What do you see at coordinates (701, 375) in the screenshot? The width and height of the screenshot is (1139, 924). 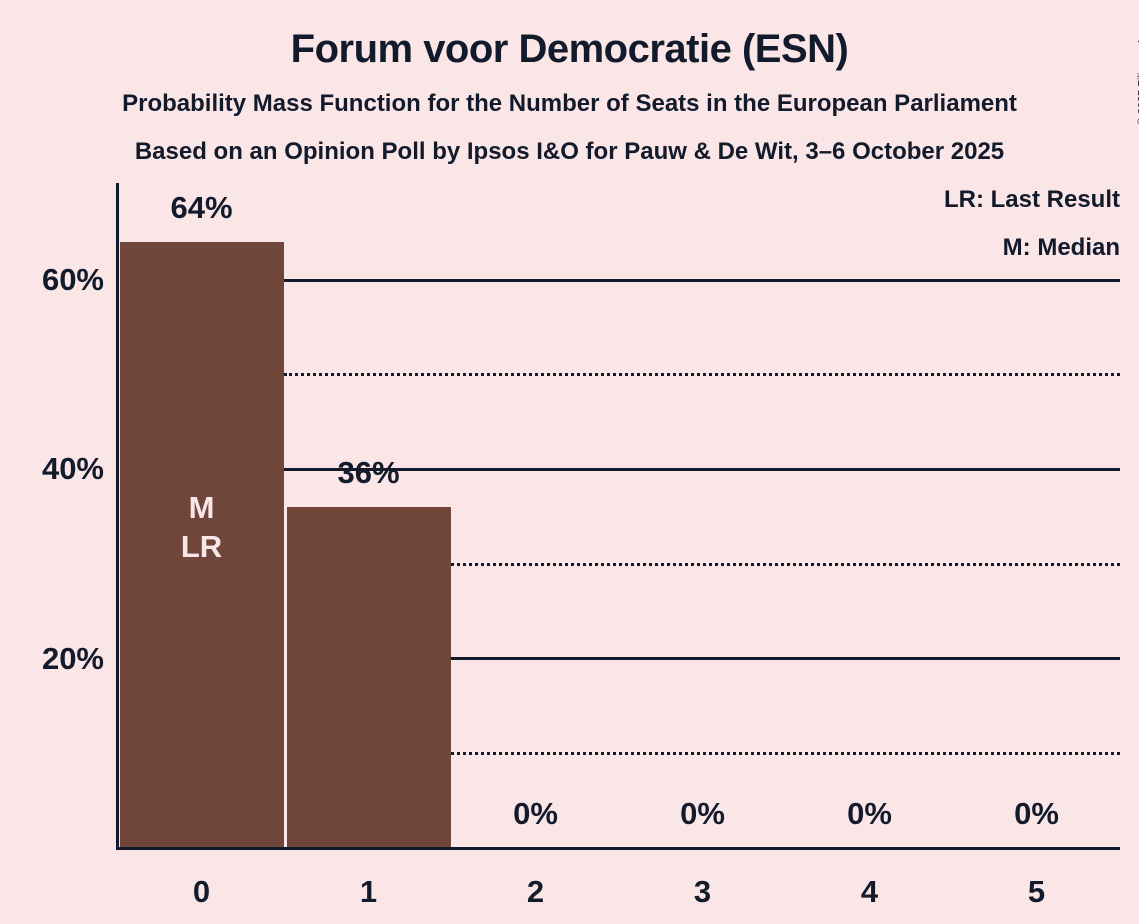 I see `gridline-50pct` at bounding box center [701, 375].